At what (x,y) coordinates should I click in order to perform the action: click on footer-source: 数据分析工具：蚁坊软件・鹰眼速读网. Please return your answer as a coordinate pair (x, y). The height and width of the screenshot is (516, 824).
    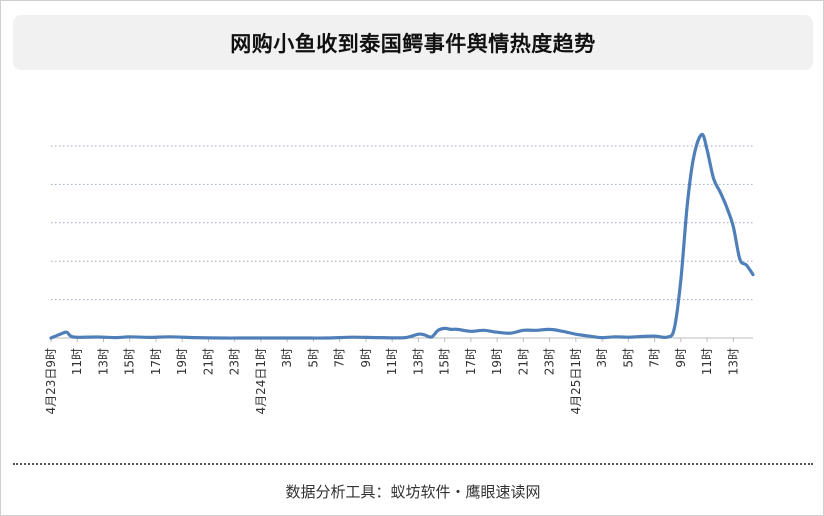
    Looking at the image, I should click on (413, 492).